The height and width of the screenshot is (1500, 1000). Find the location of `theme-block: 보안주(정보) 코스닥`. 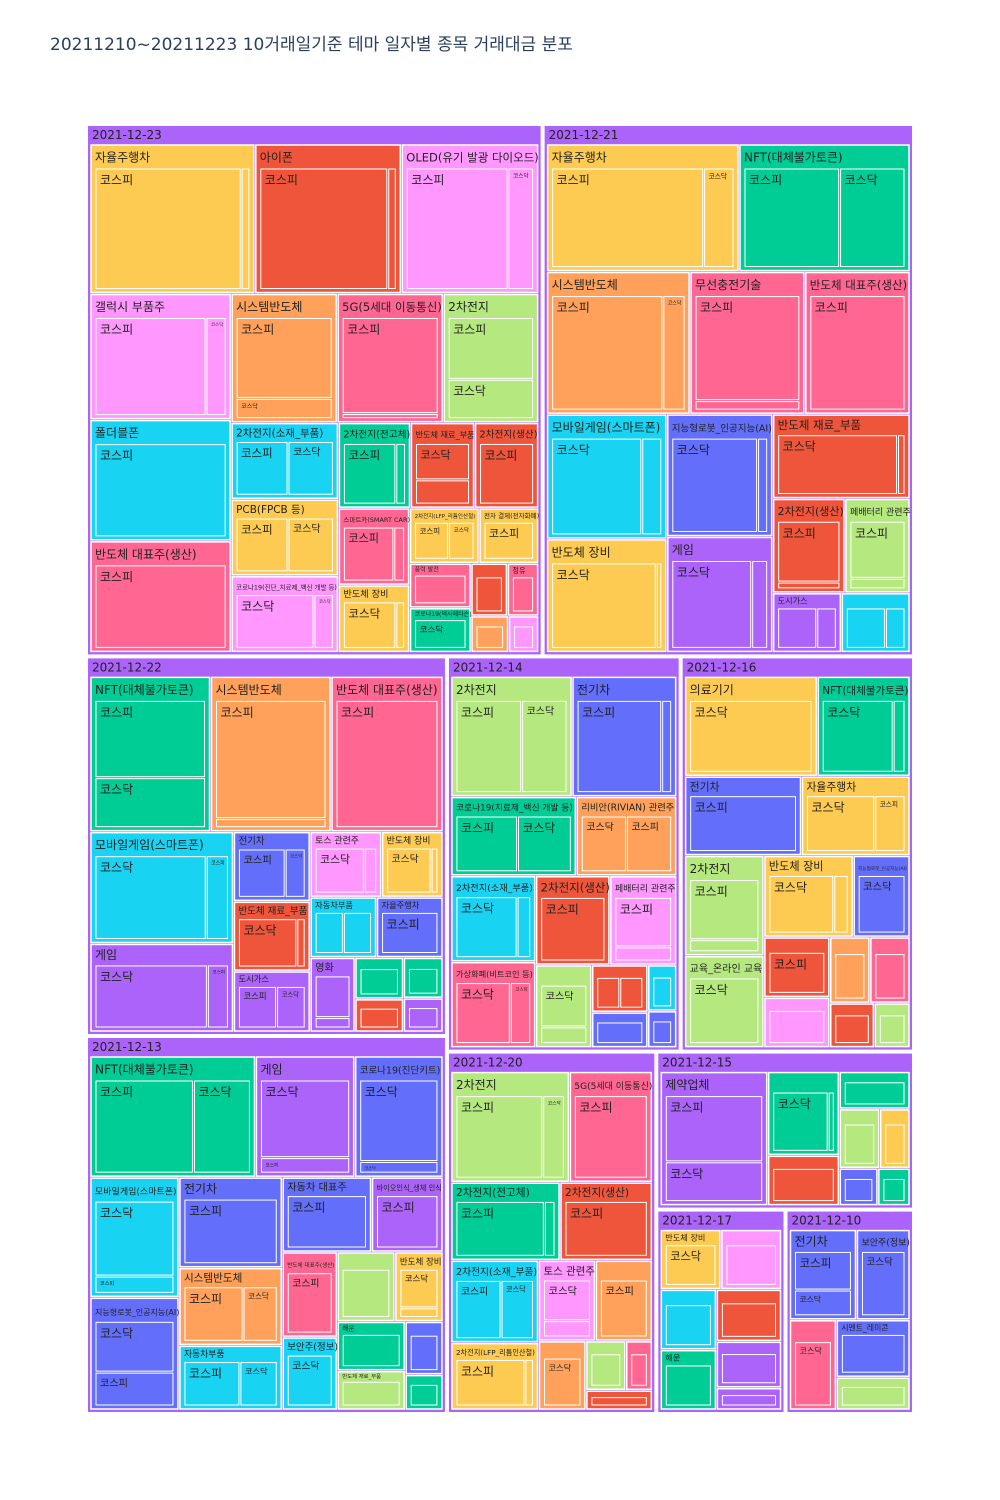

theme-block: 보안주(정보) 코스닥 is located at coordinates (310, 1373).